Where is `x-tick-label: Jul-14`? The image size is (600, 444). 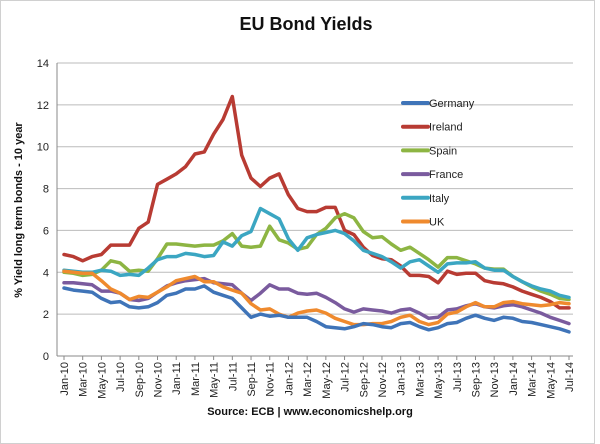 x-tick-label: Jul-14 is located at coordinates (570, 377).